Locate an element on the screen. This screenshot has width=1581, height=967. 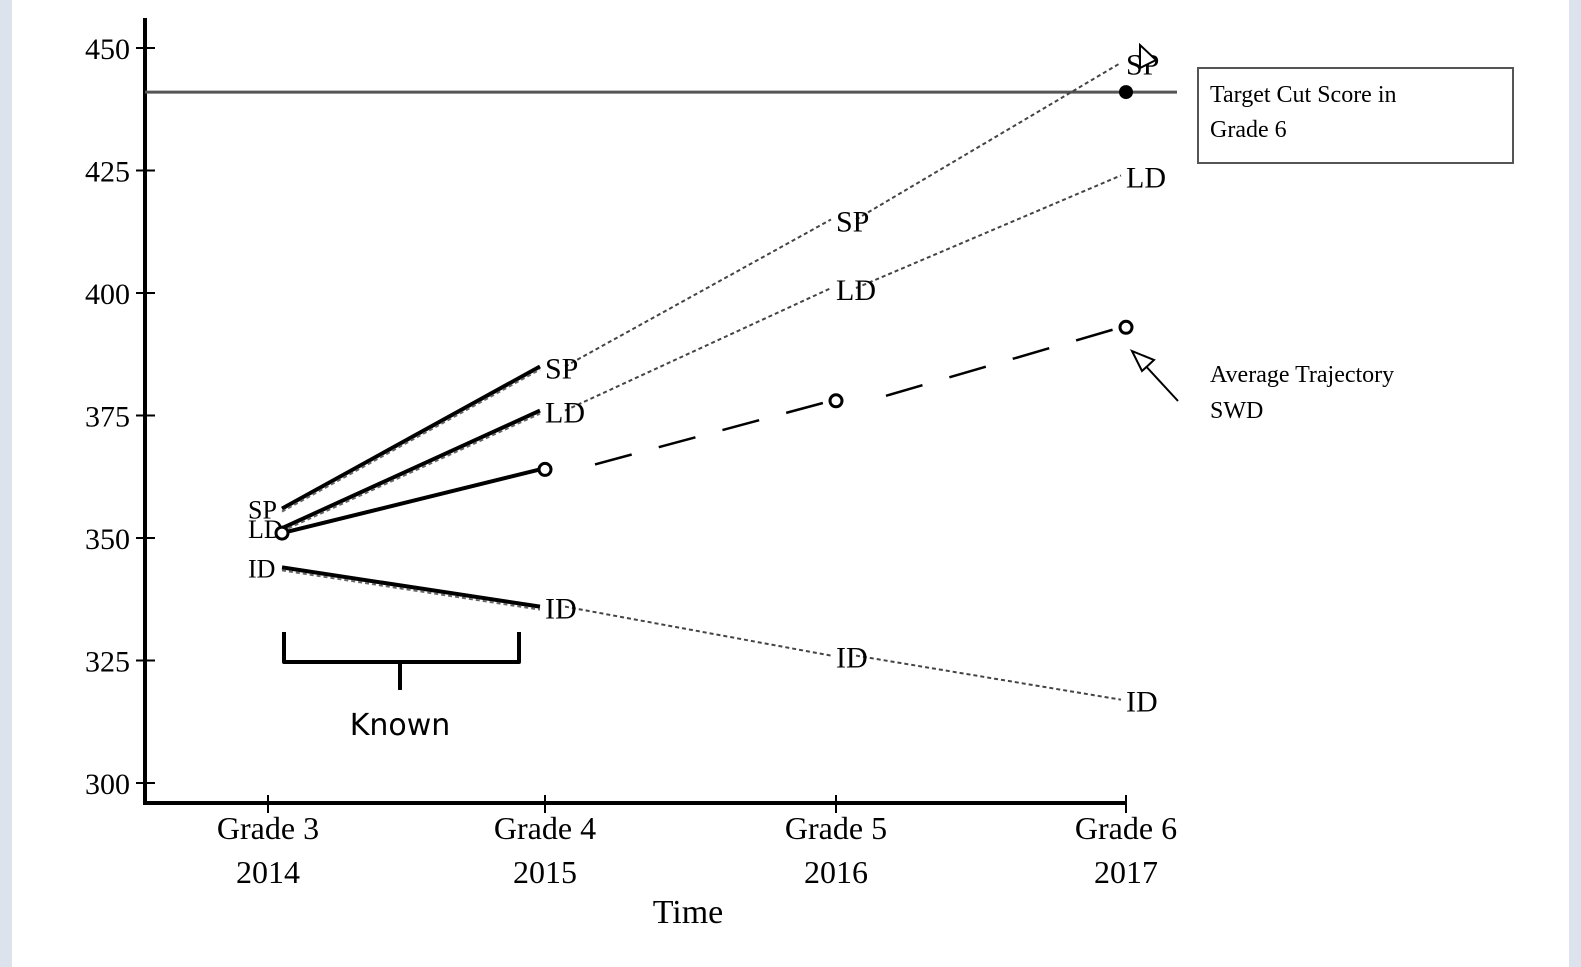
x-tick-year-3: 2017 is located at coordinates (1126, 872).